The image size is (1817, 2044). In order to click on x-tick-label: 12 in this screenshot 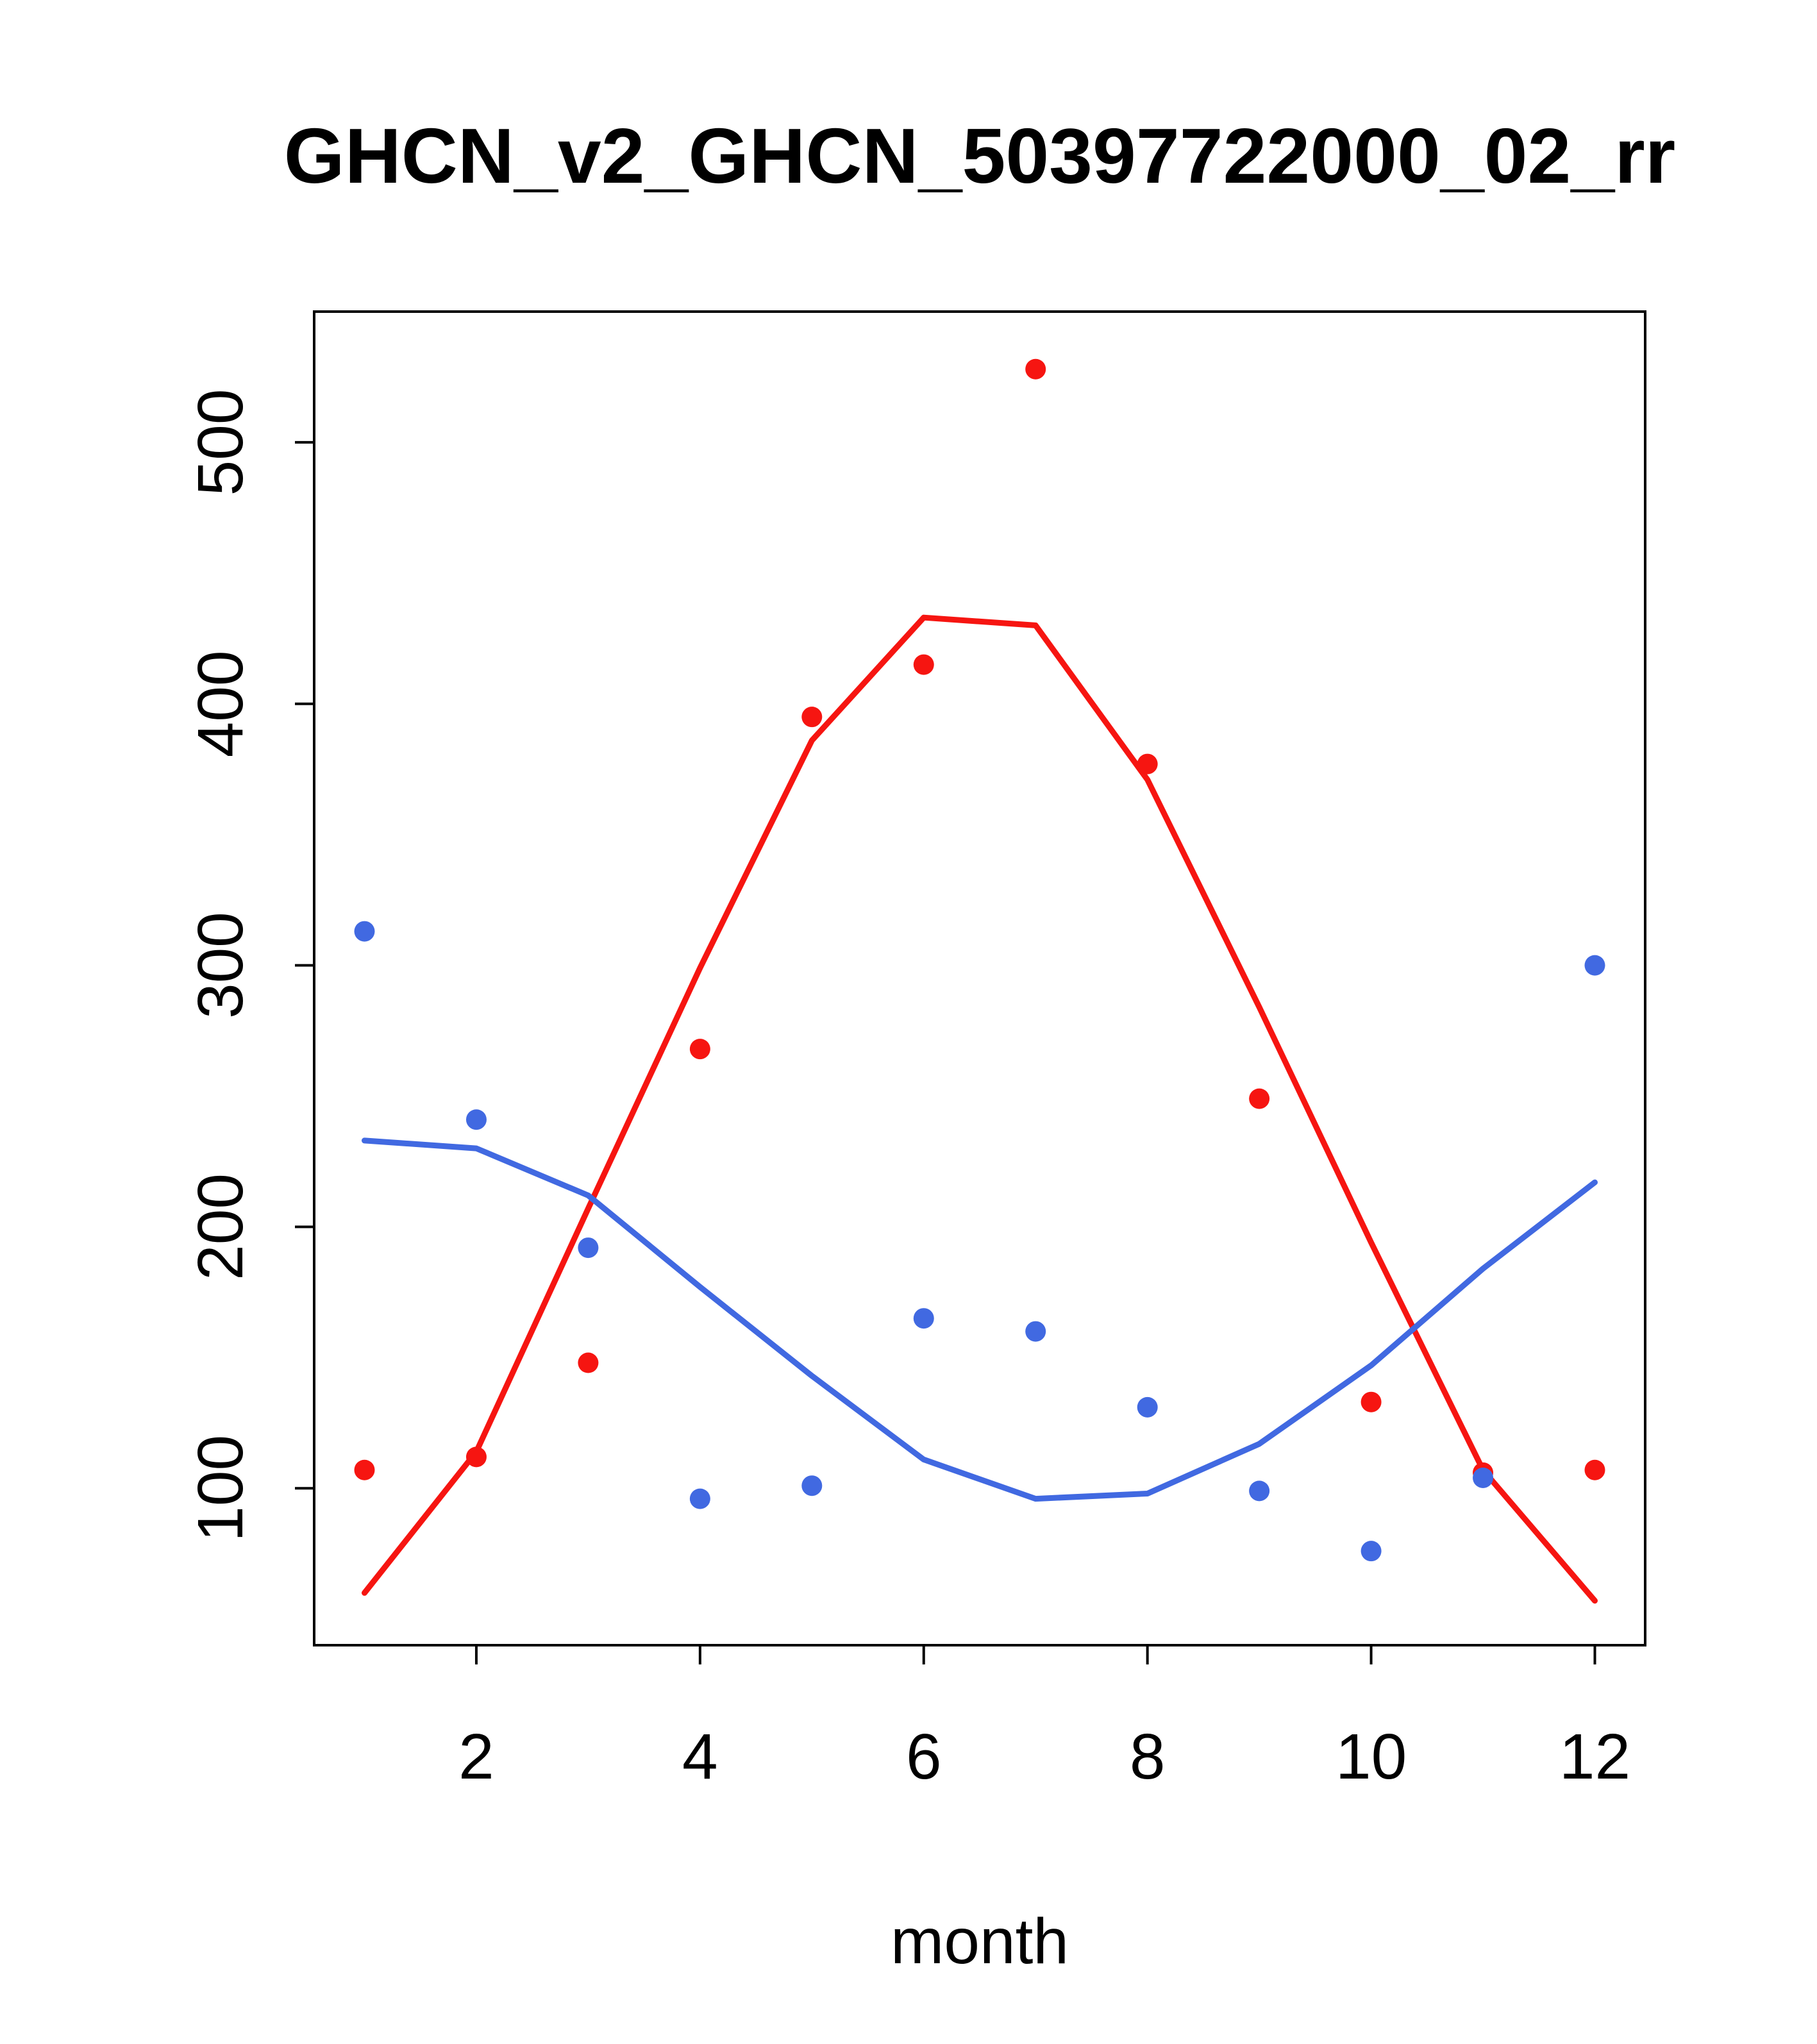, I will do `click(1594, 1757)`.